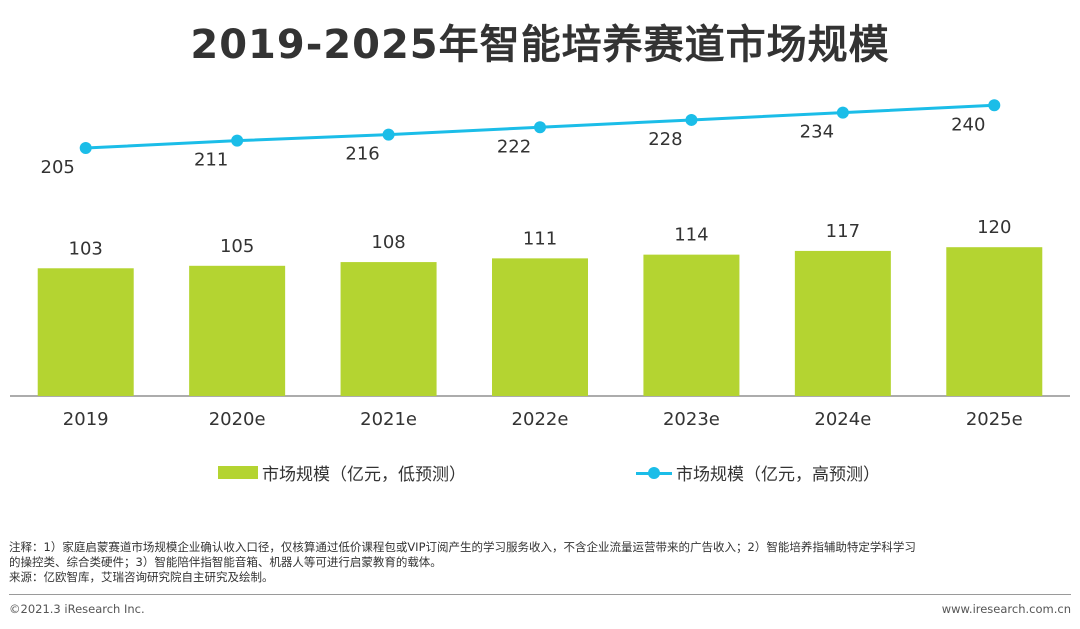 Image resolution: width=1080 pixels, height=629 pixels. Describe the element at coordinates (364, 475) in the screenshot. I see `legend-label-bar: 市场规模（亿元，低预测）` at that location.